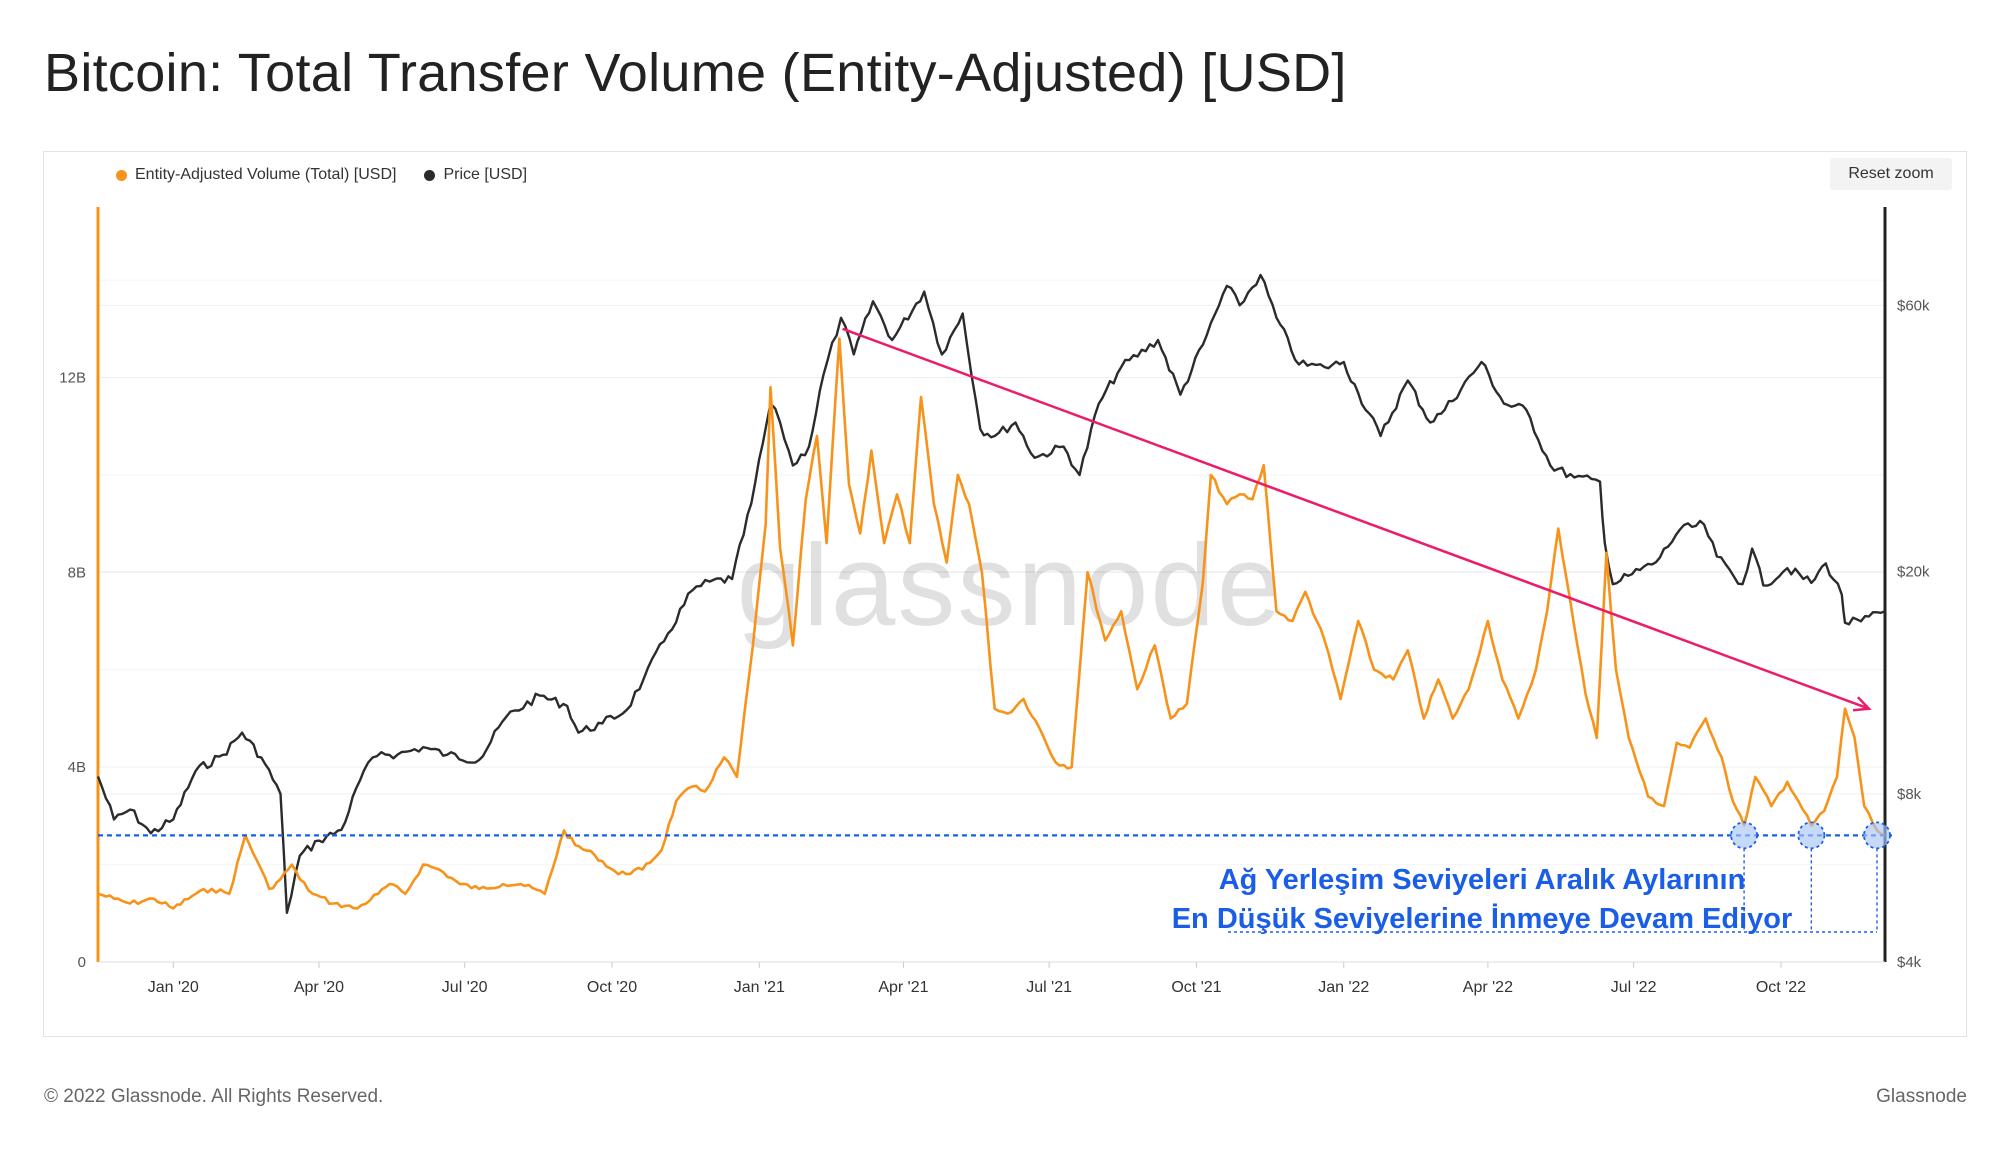 This screenshot has height=1152, width=2000. I want to click on legend-volume-label: Entity-Adjusted Volume (Total) [USD], so click(266, 174).